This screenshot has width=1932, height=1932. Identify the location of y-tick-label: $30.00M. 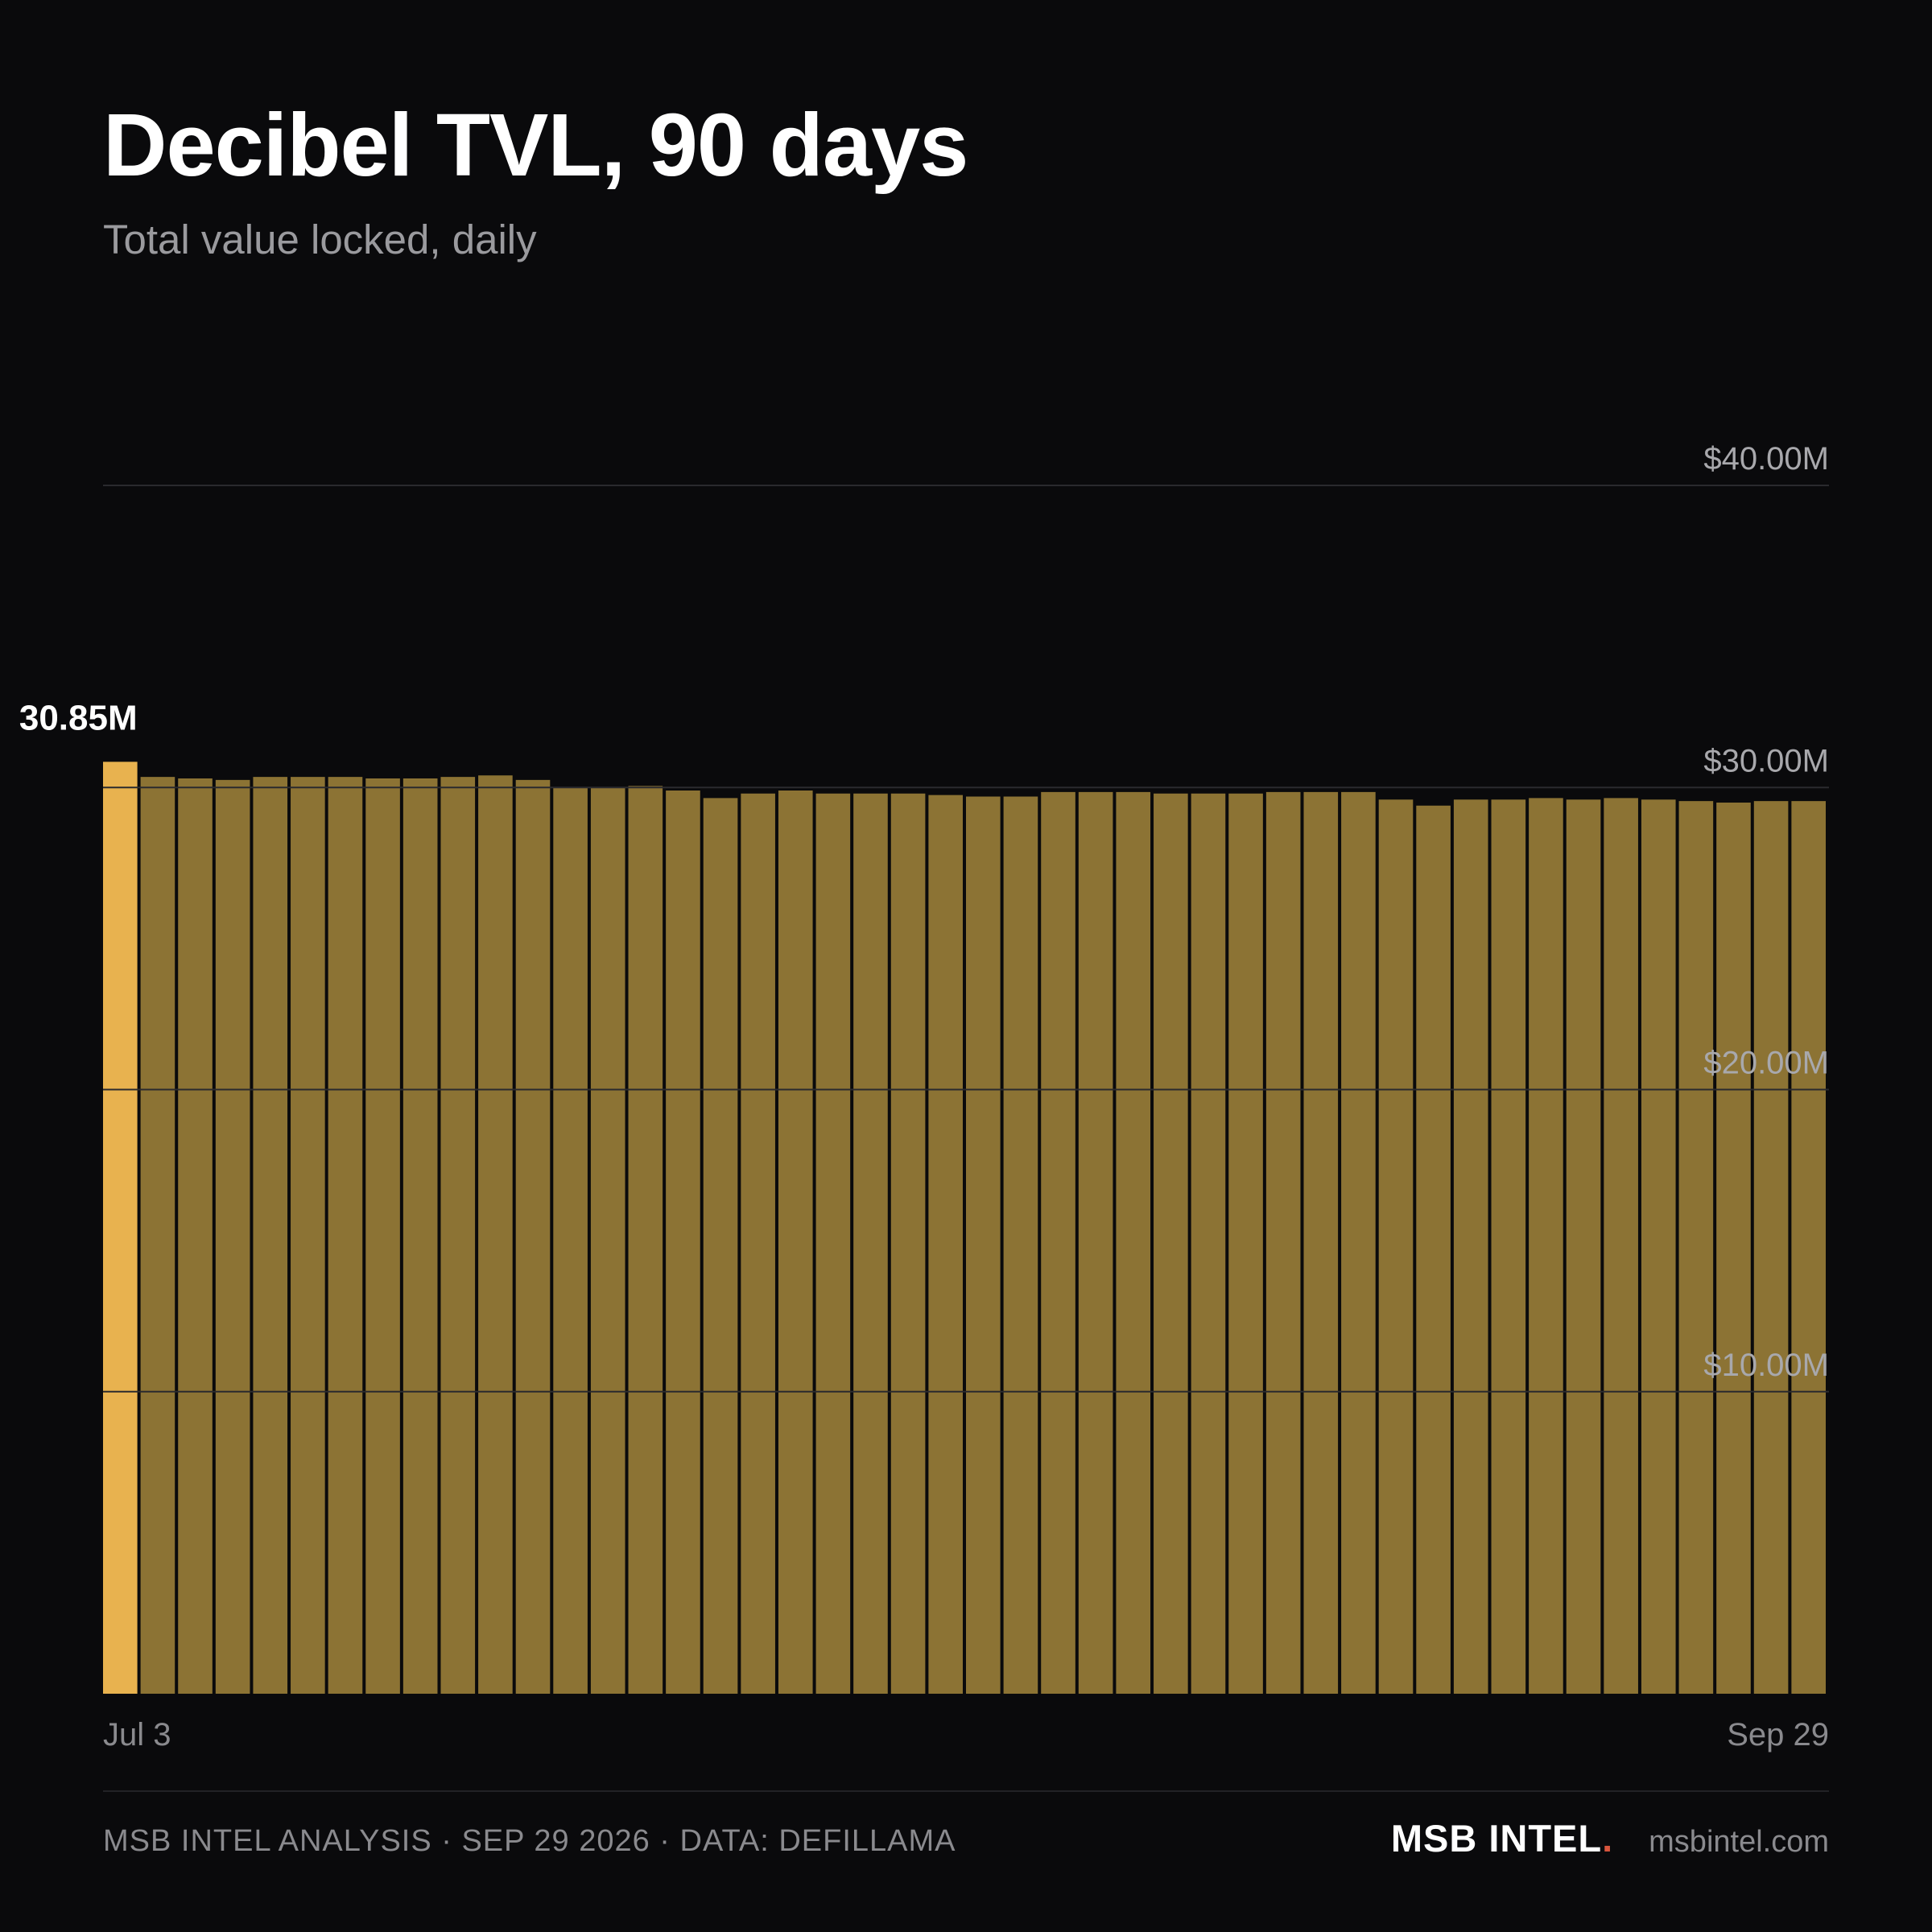
(1766, 760).